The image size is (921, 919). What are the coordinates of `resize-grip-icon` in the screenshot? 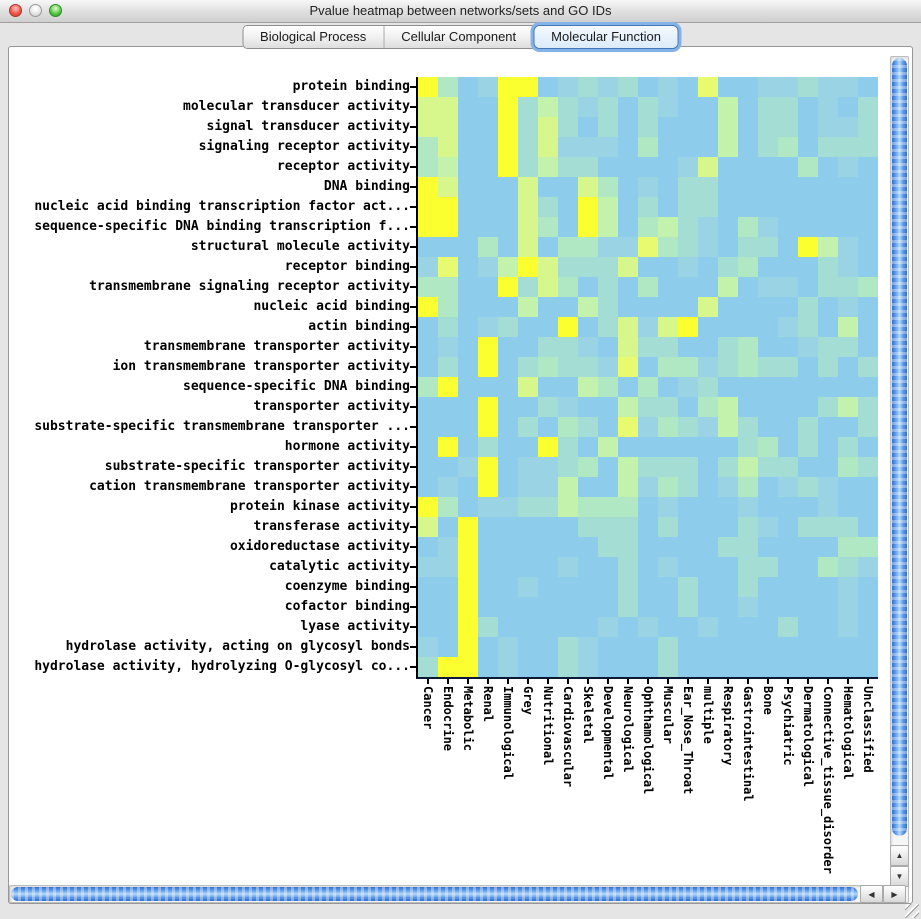 It's located at (912, 911).